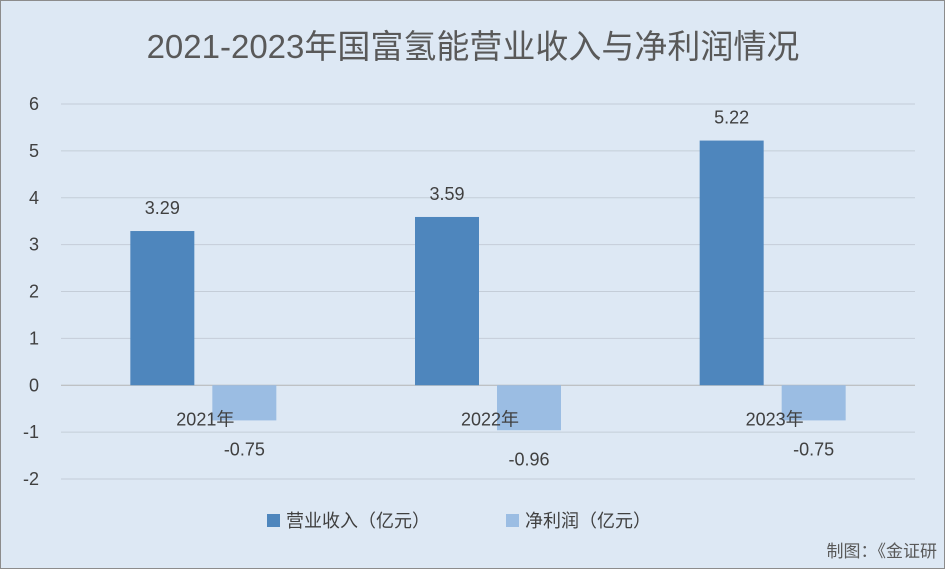 This screenshot has height=573, width=945. Describe the element at coordinates (34, 104) in the screenshot. I see `y-tick-label: 6` at that location.